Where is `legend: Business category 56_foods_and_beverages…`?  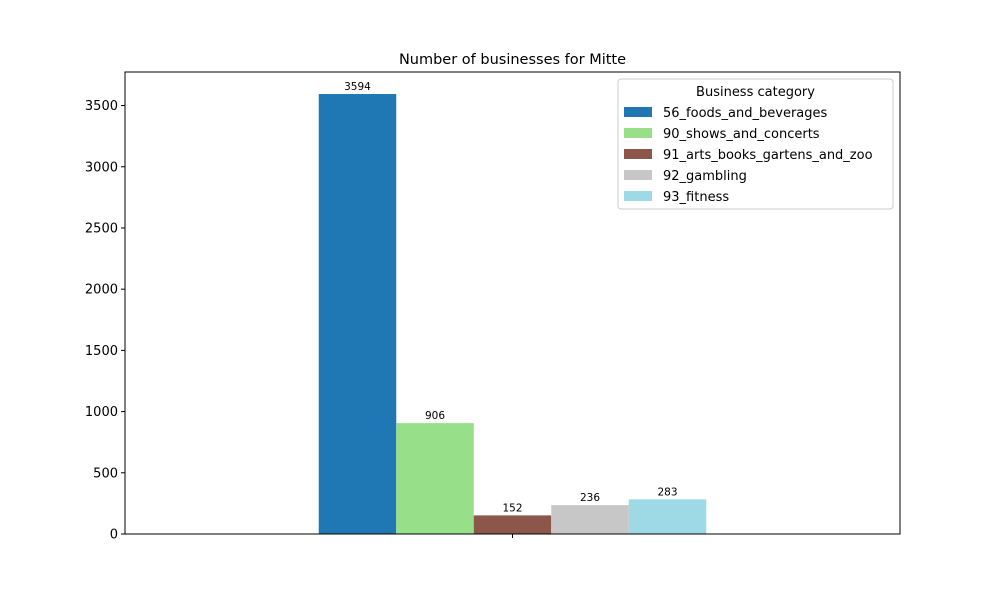 legend: Business category 56_foods_and_beverages… is located at coordinates (755, 144).